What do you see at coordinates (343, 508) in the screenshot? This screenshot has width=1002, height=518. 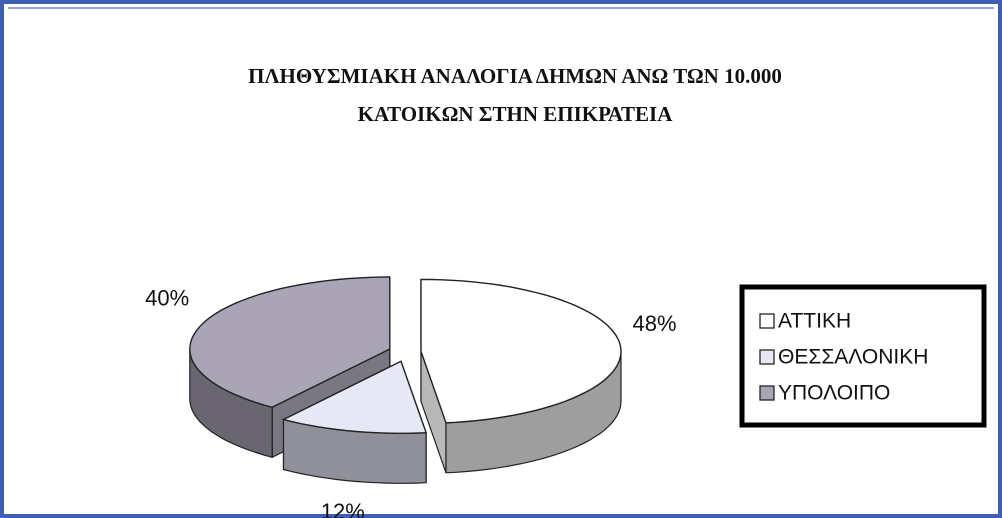 I see `data-label: 12%` at bounding box center [343, 508].